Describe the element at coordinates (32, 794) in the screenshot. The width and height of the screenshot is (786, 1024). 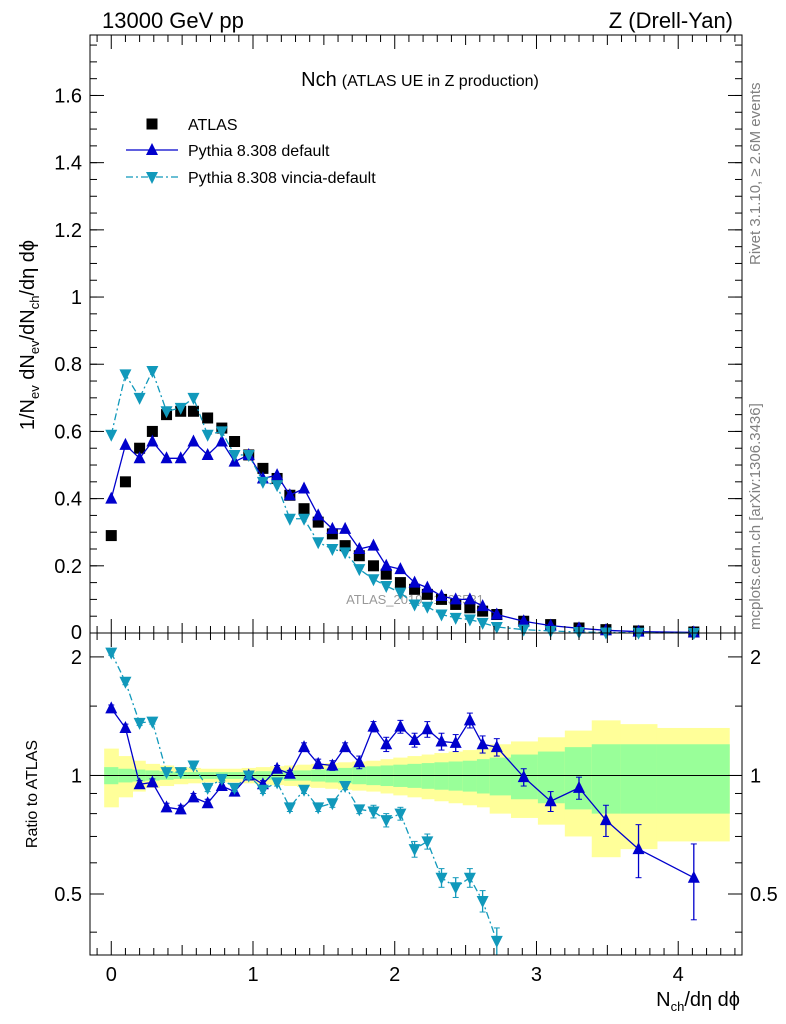
I see `ratio-y-axis-label: Ratio to ATLAS` at that location.